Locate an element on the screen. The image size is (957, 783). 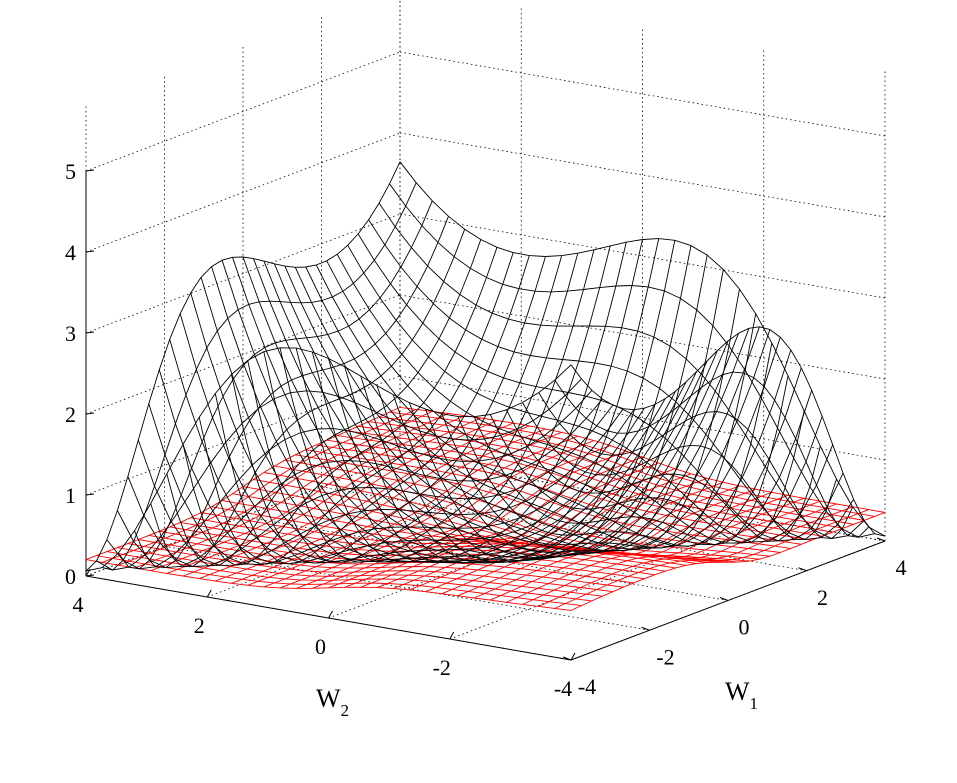
z-tick-label: 5 is located at coordinates (70, 171).